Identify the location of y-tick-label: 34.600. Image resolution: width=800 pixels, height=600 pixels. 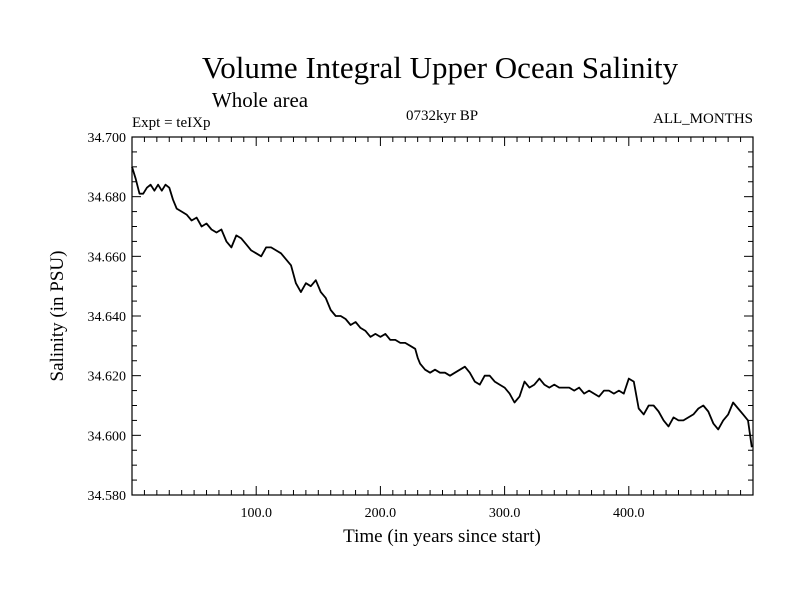
(107, 436).